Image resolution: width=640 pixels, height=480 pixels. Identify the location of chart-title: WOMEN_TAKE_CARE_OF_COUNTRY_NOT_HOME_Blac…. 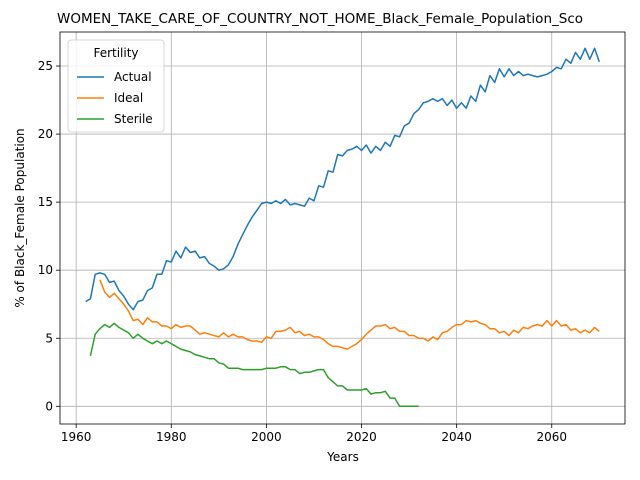
(320, 19).